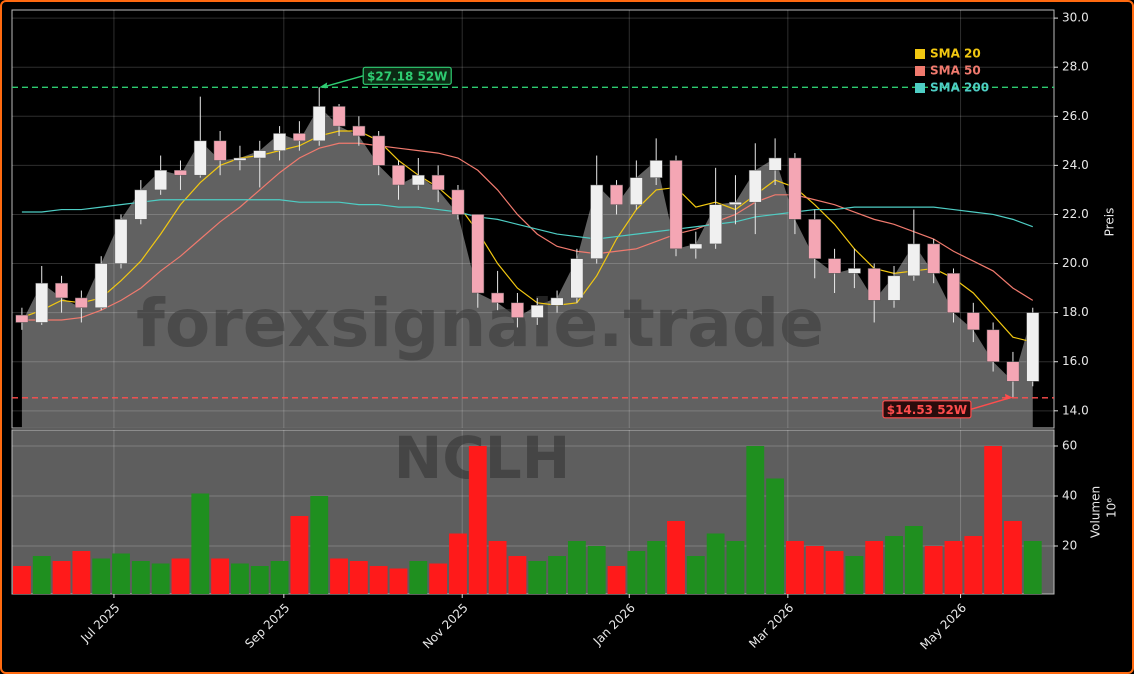 The height and width of the screenshot is (674, 1134). Describe the element at coordinates (1110, 222) in the screenshot. I see `y-axis-label: Preis` at that location.